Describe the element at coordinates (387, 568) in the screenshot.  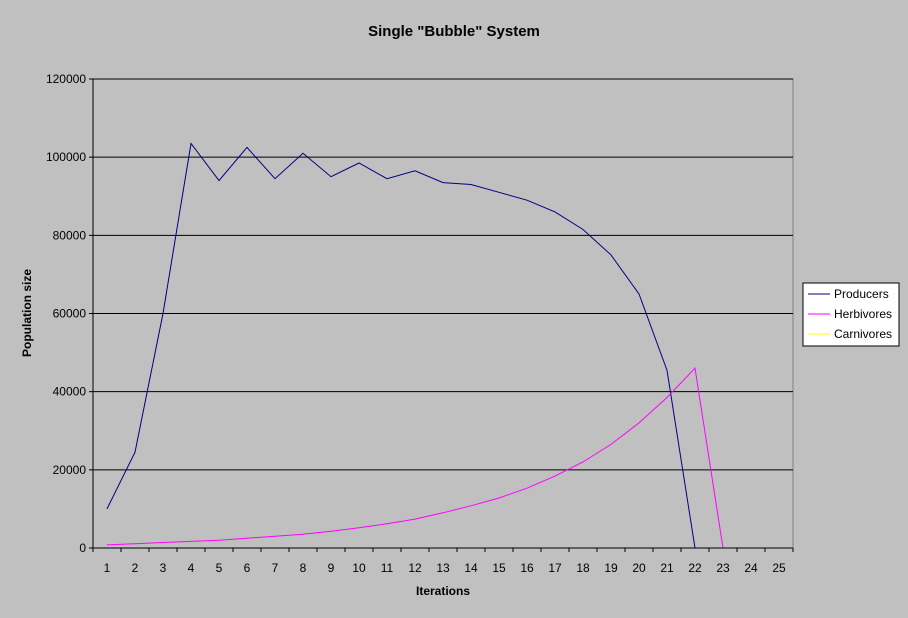
I see `x-tick-label: 11` at that location.